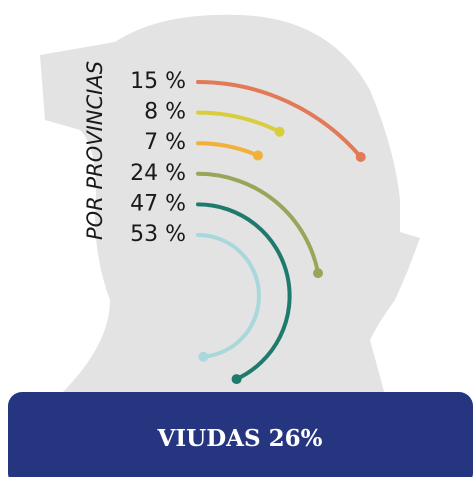 This screenshot has width=473, height=477. What do you see at coordinates (158, 203) in the screenshot?
I see `value-label: 47 %` at bounding box center [158, 203].